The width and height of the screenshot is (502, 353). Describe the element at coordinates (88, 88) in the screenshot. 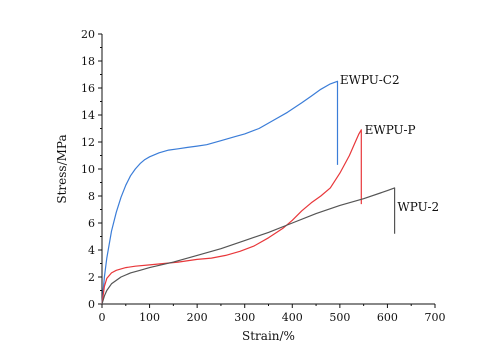

I see `y-tick-label: 16` at that location.